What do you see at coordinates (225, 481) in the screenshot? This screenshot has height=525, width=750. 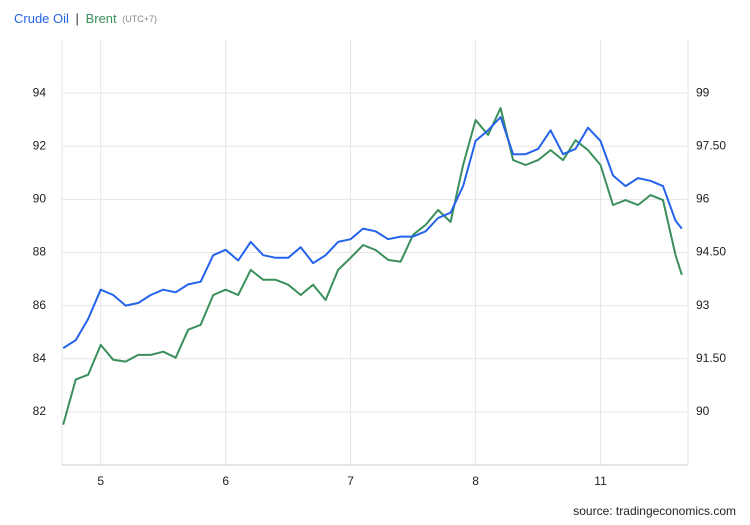 I see `x-tick-label: 6` at bounding box center [225, 481].